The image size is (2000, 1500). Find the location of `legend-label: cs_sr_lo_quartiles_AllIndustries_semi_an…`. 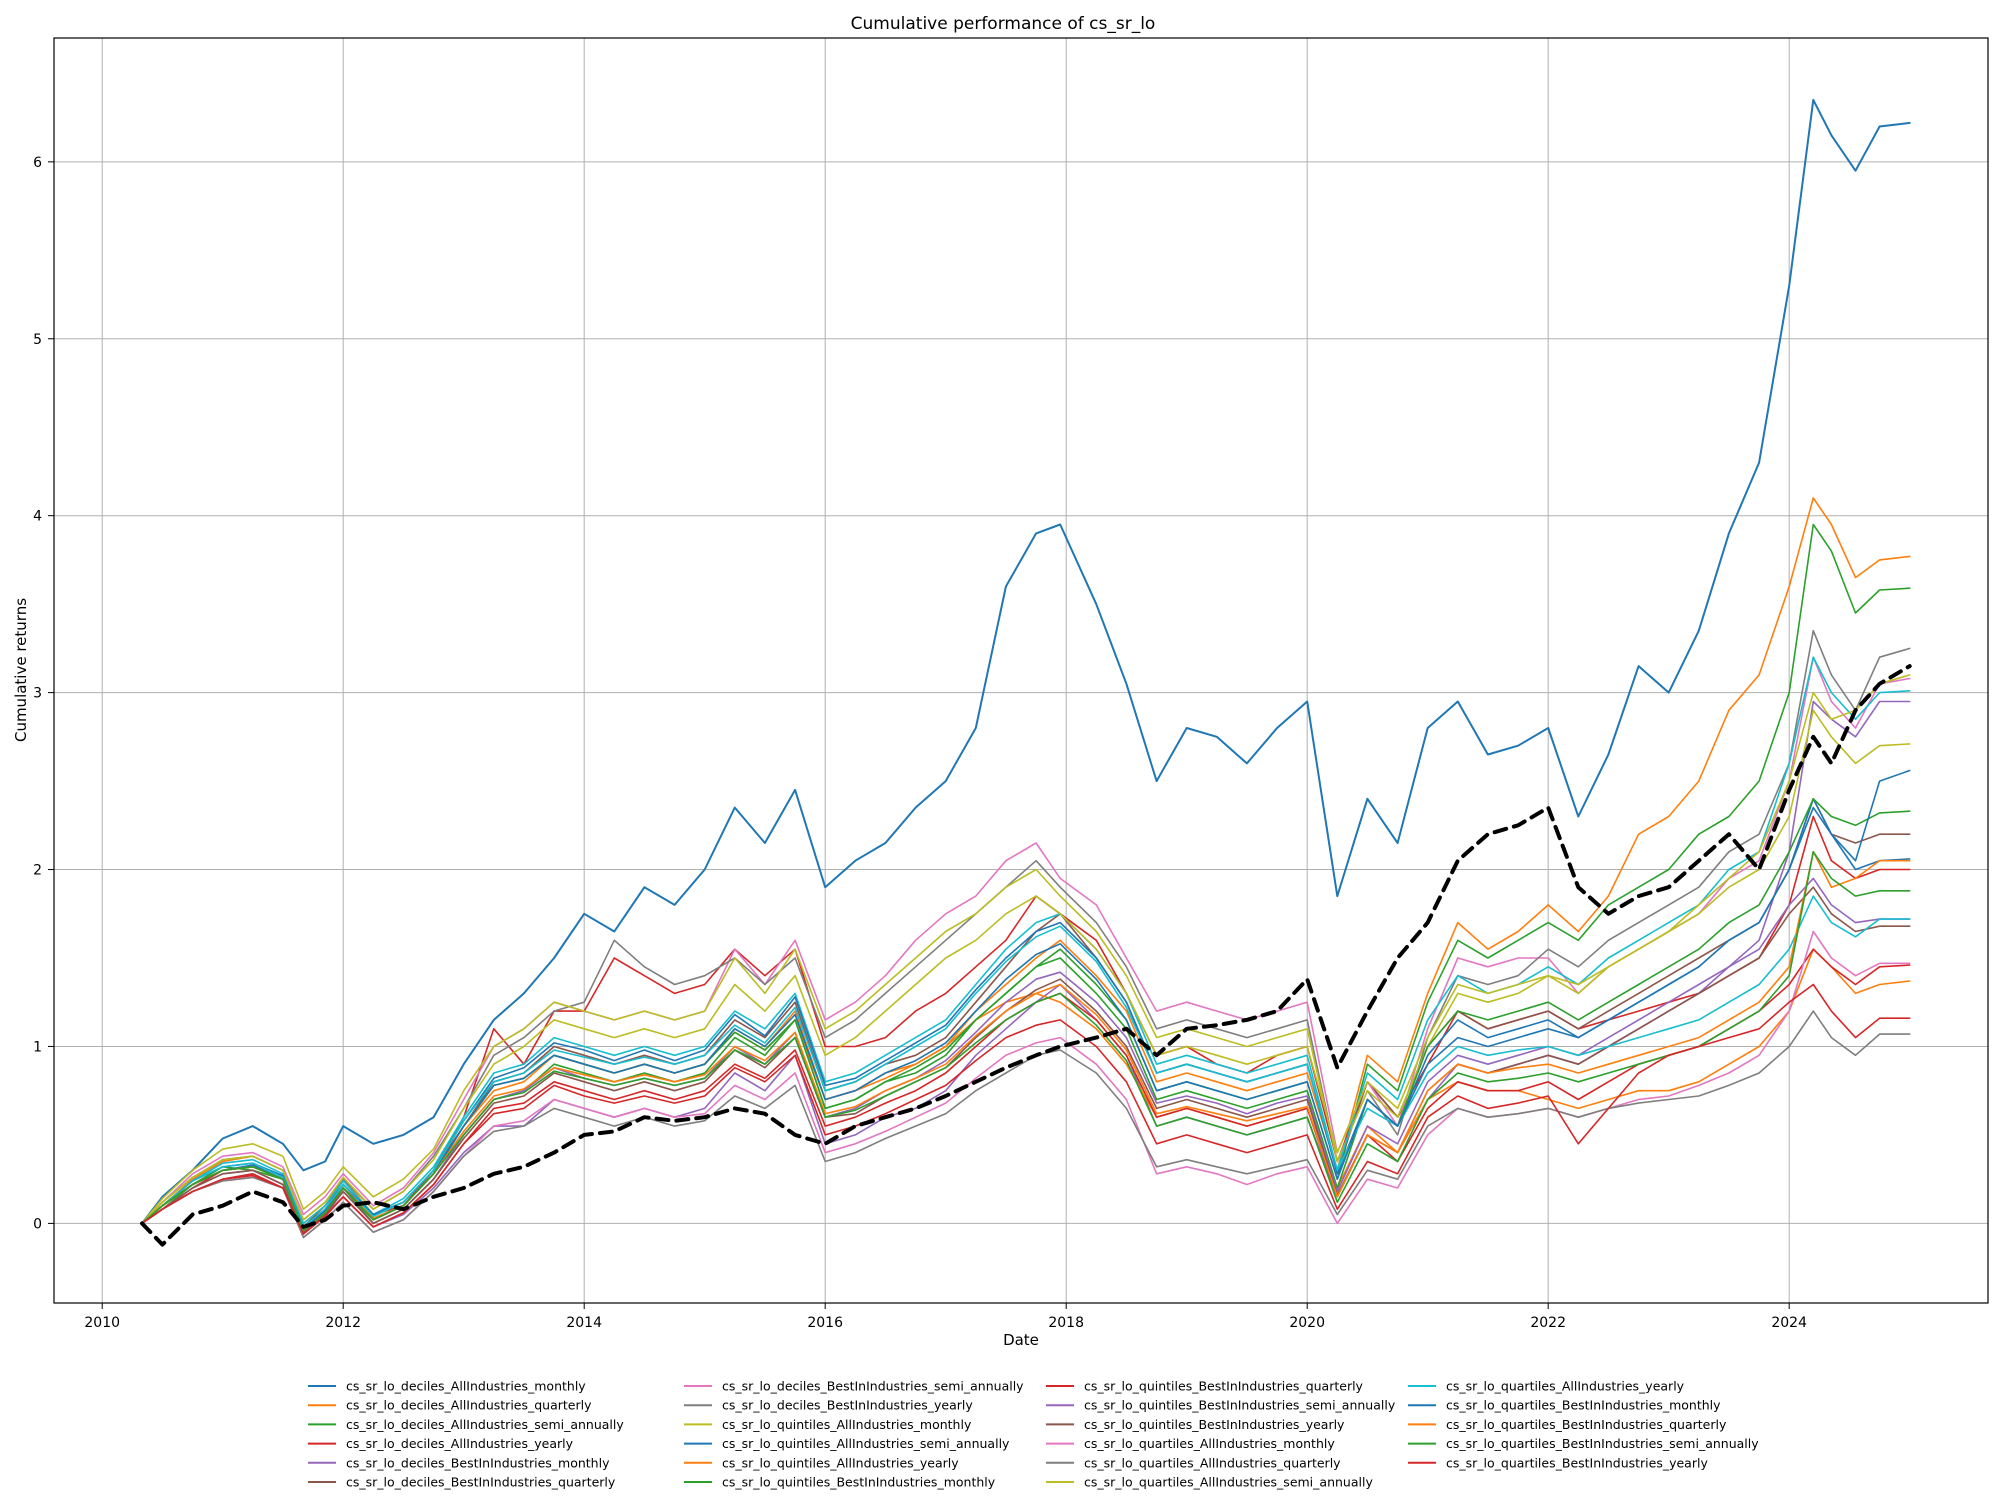

legend-label: cs_sr_lo_quartiles_AllIndustries_semi_an… is located at coordinates (1228, 1482).